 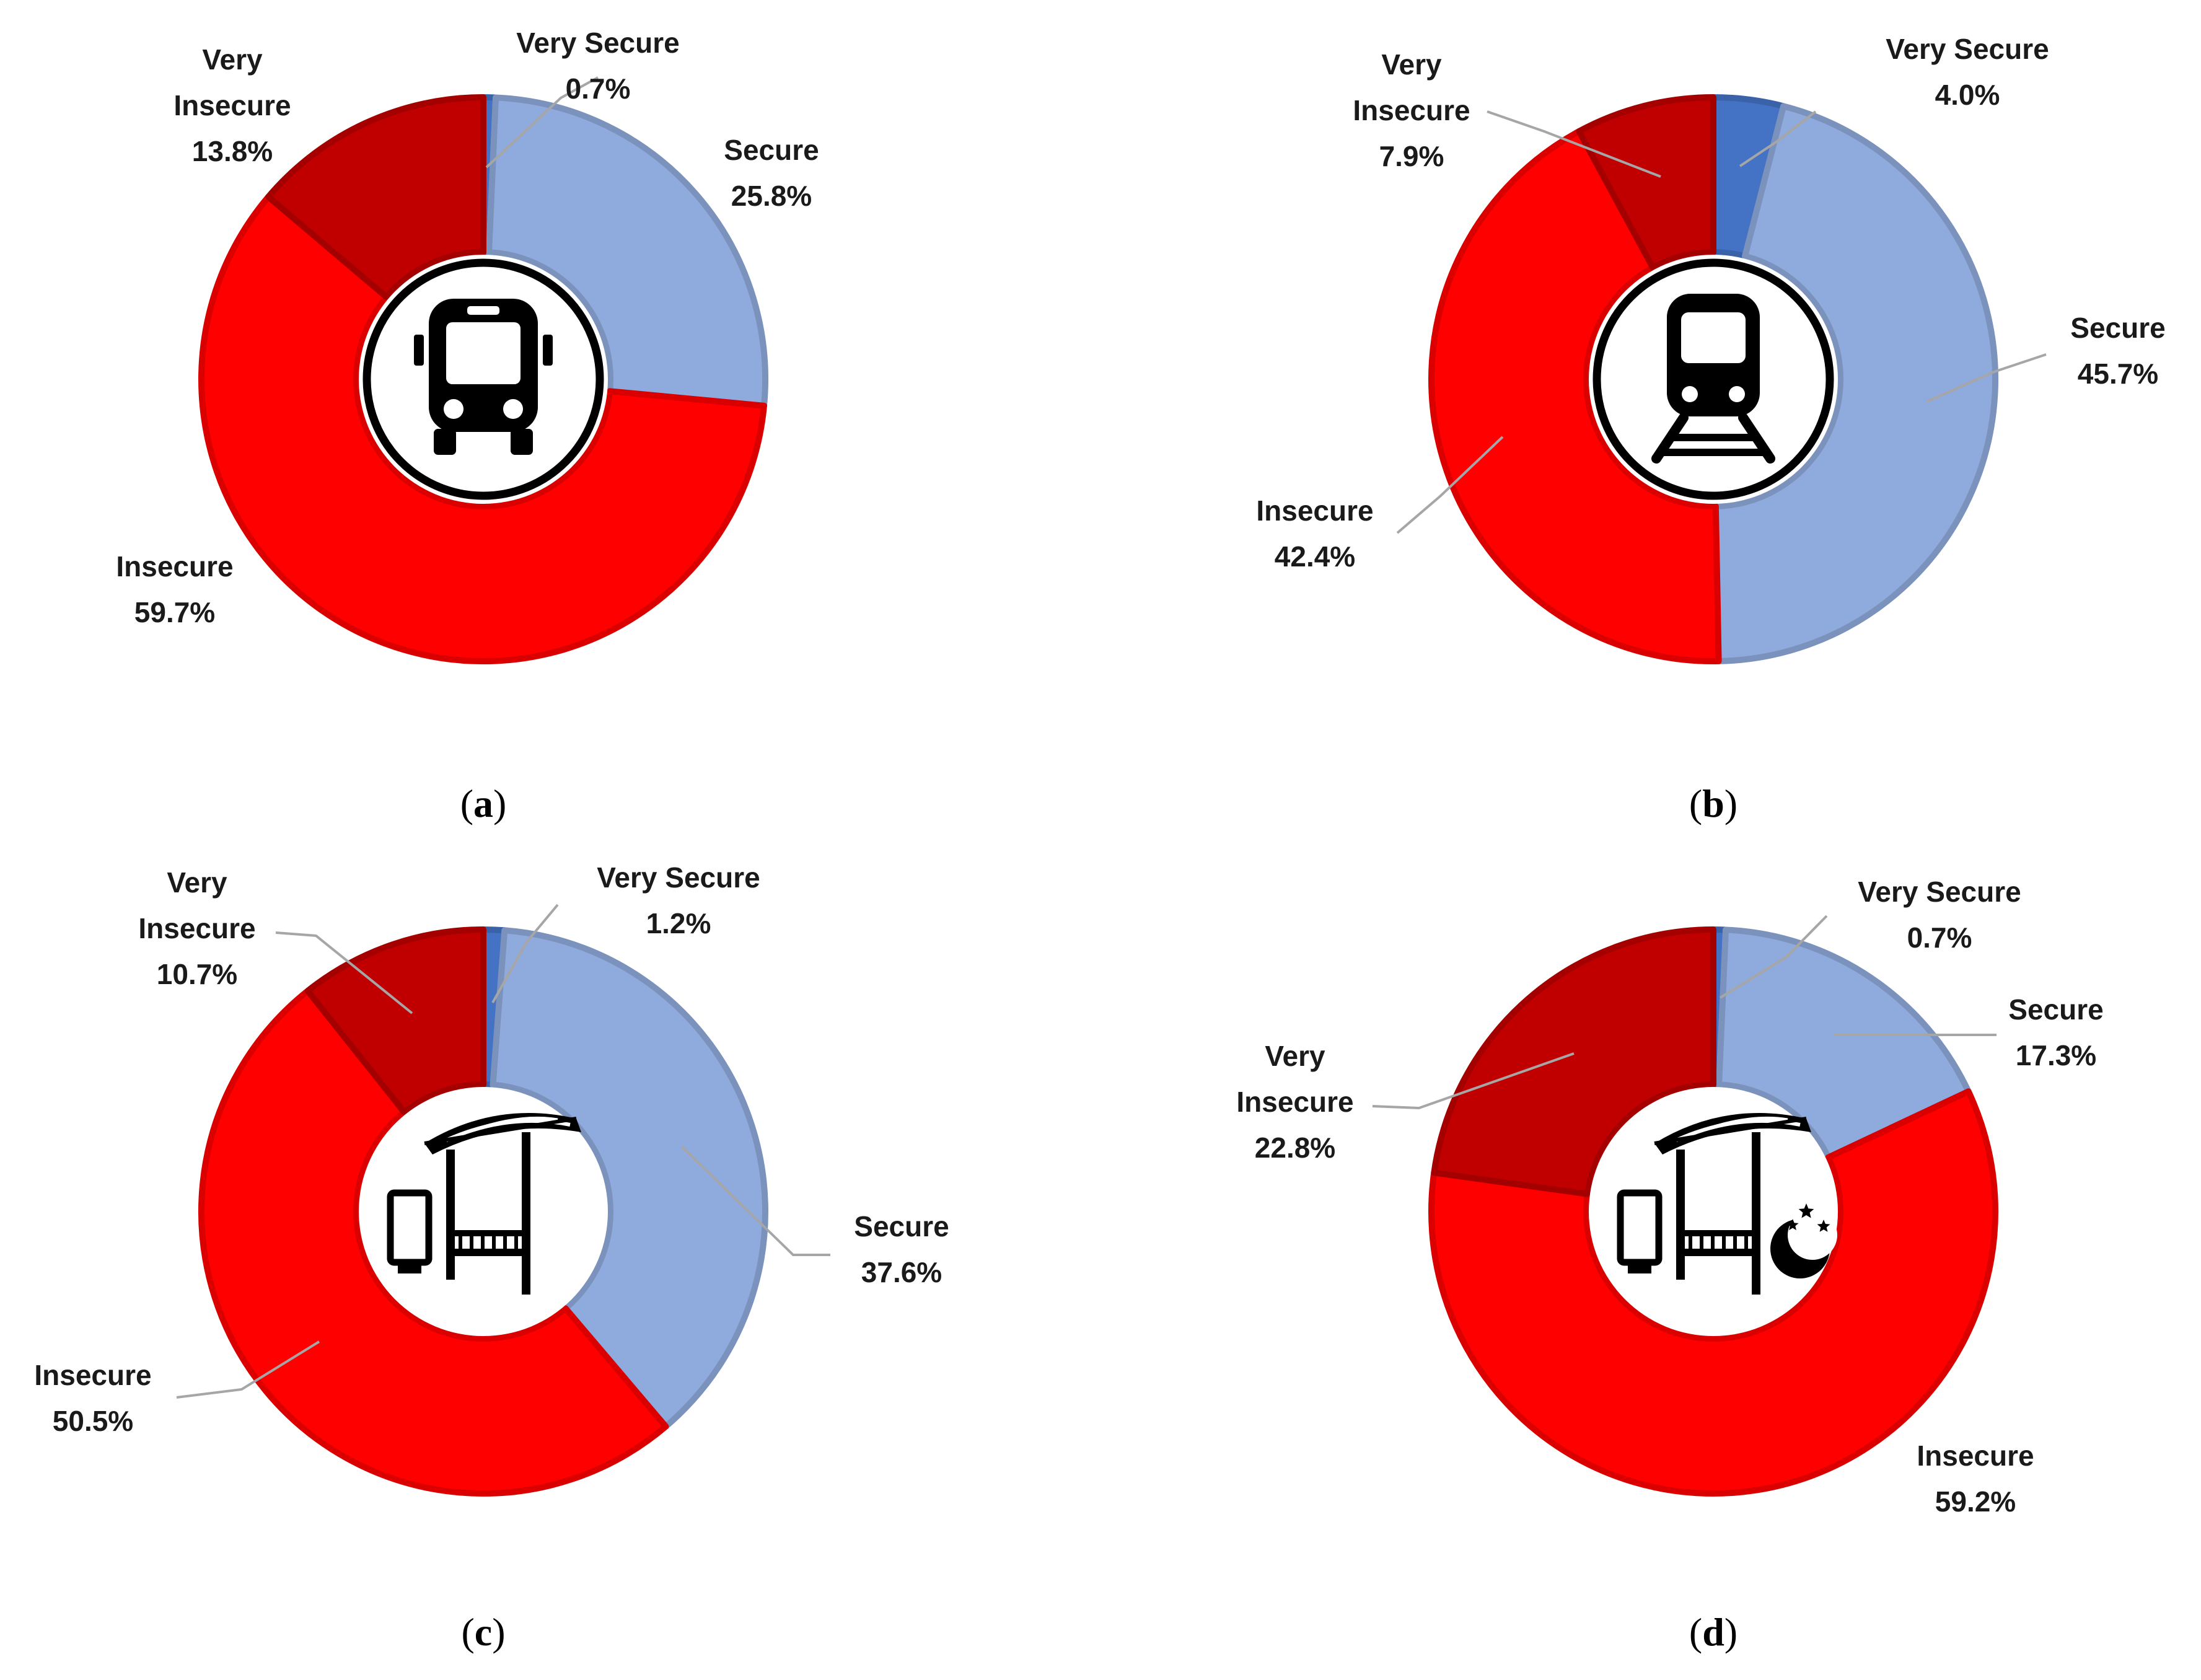 What do you see at coordinates (2117, 351) in the screenshot?
I see `data-label-secure: Secure 45.7%` at bounding box center [2117, 351].